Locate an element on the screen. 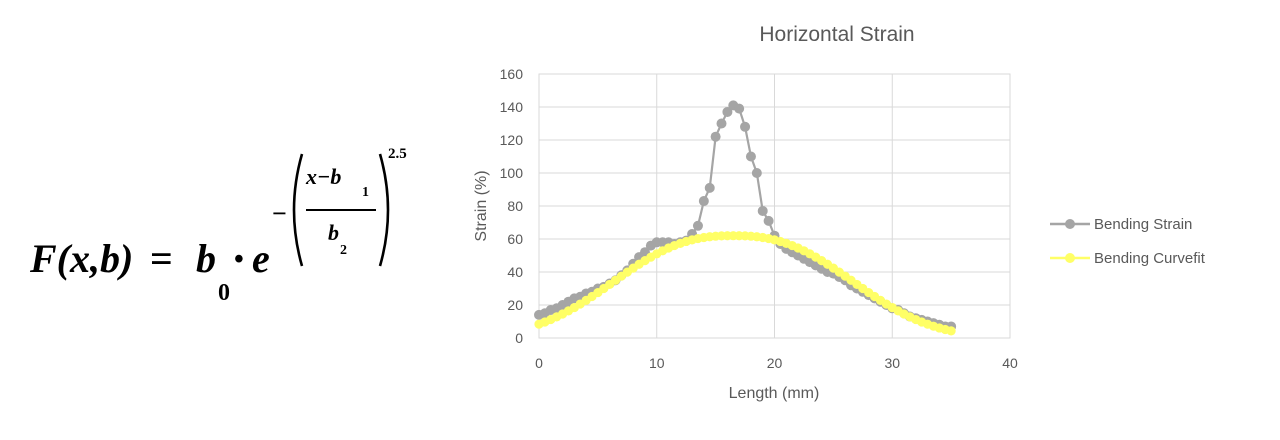 The image size is (1280, 440). series-bending-curvefit is located at coordinates (745, 283).